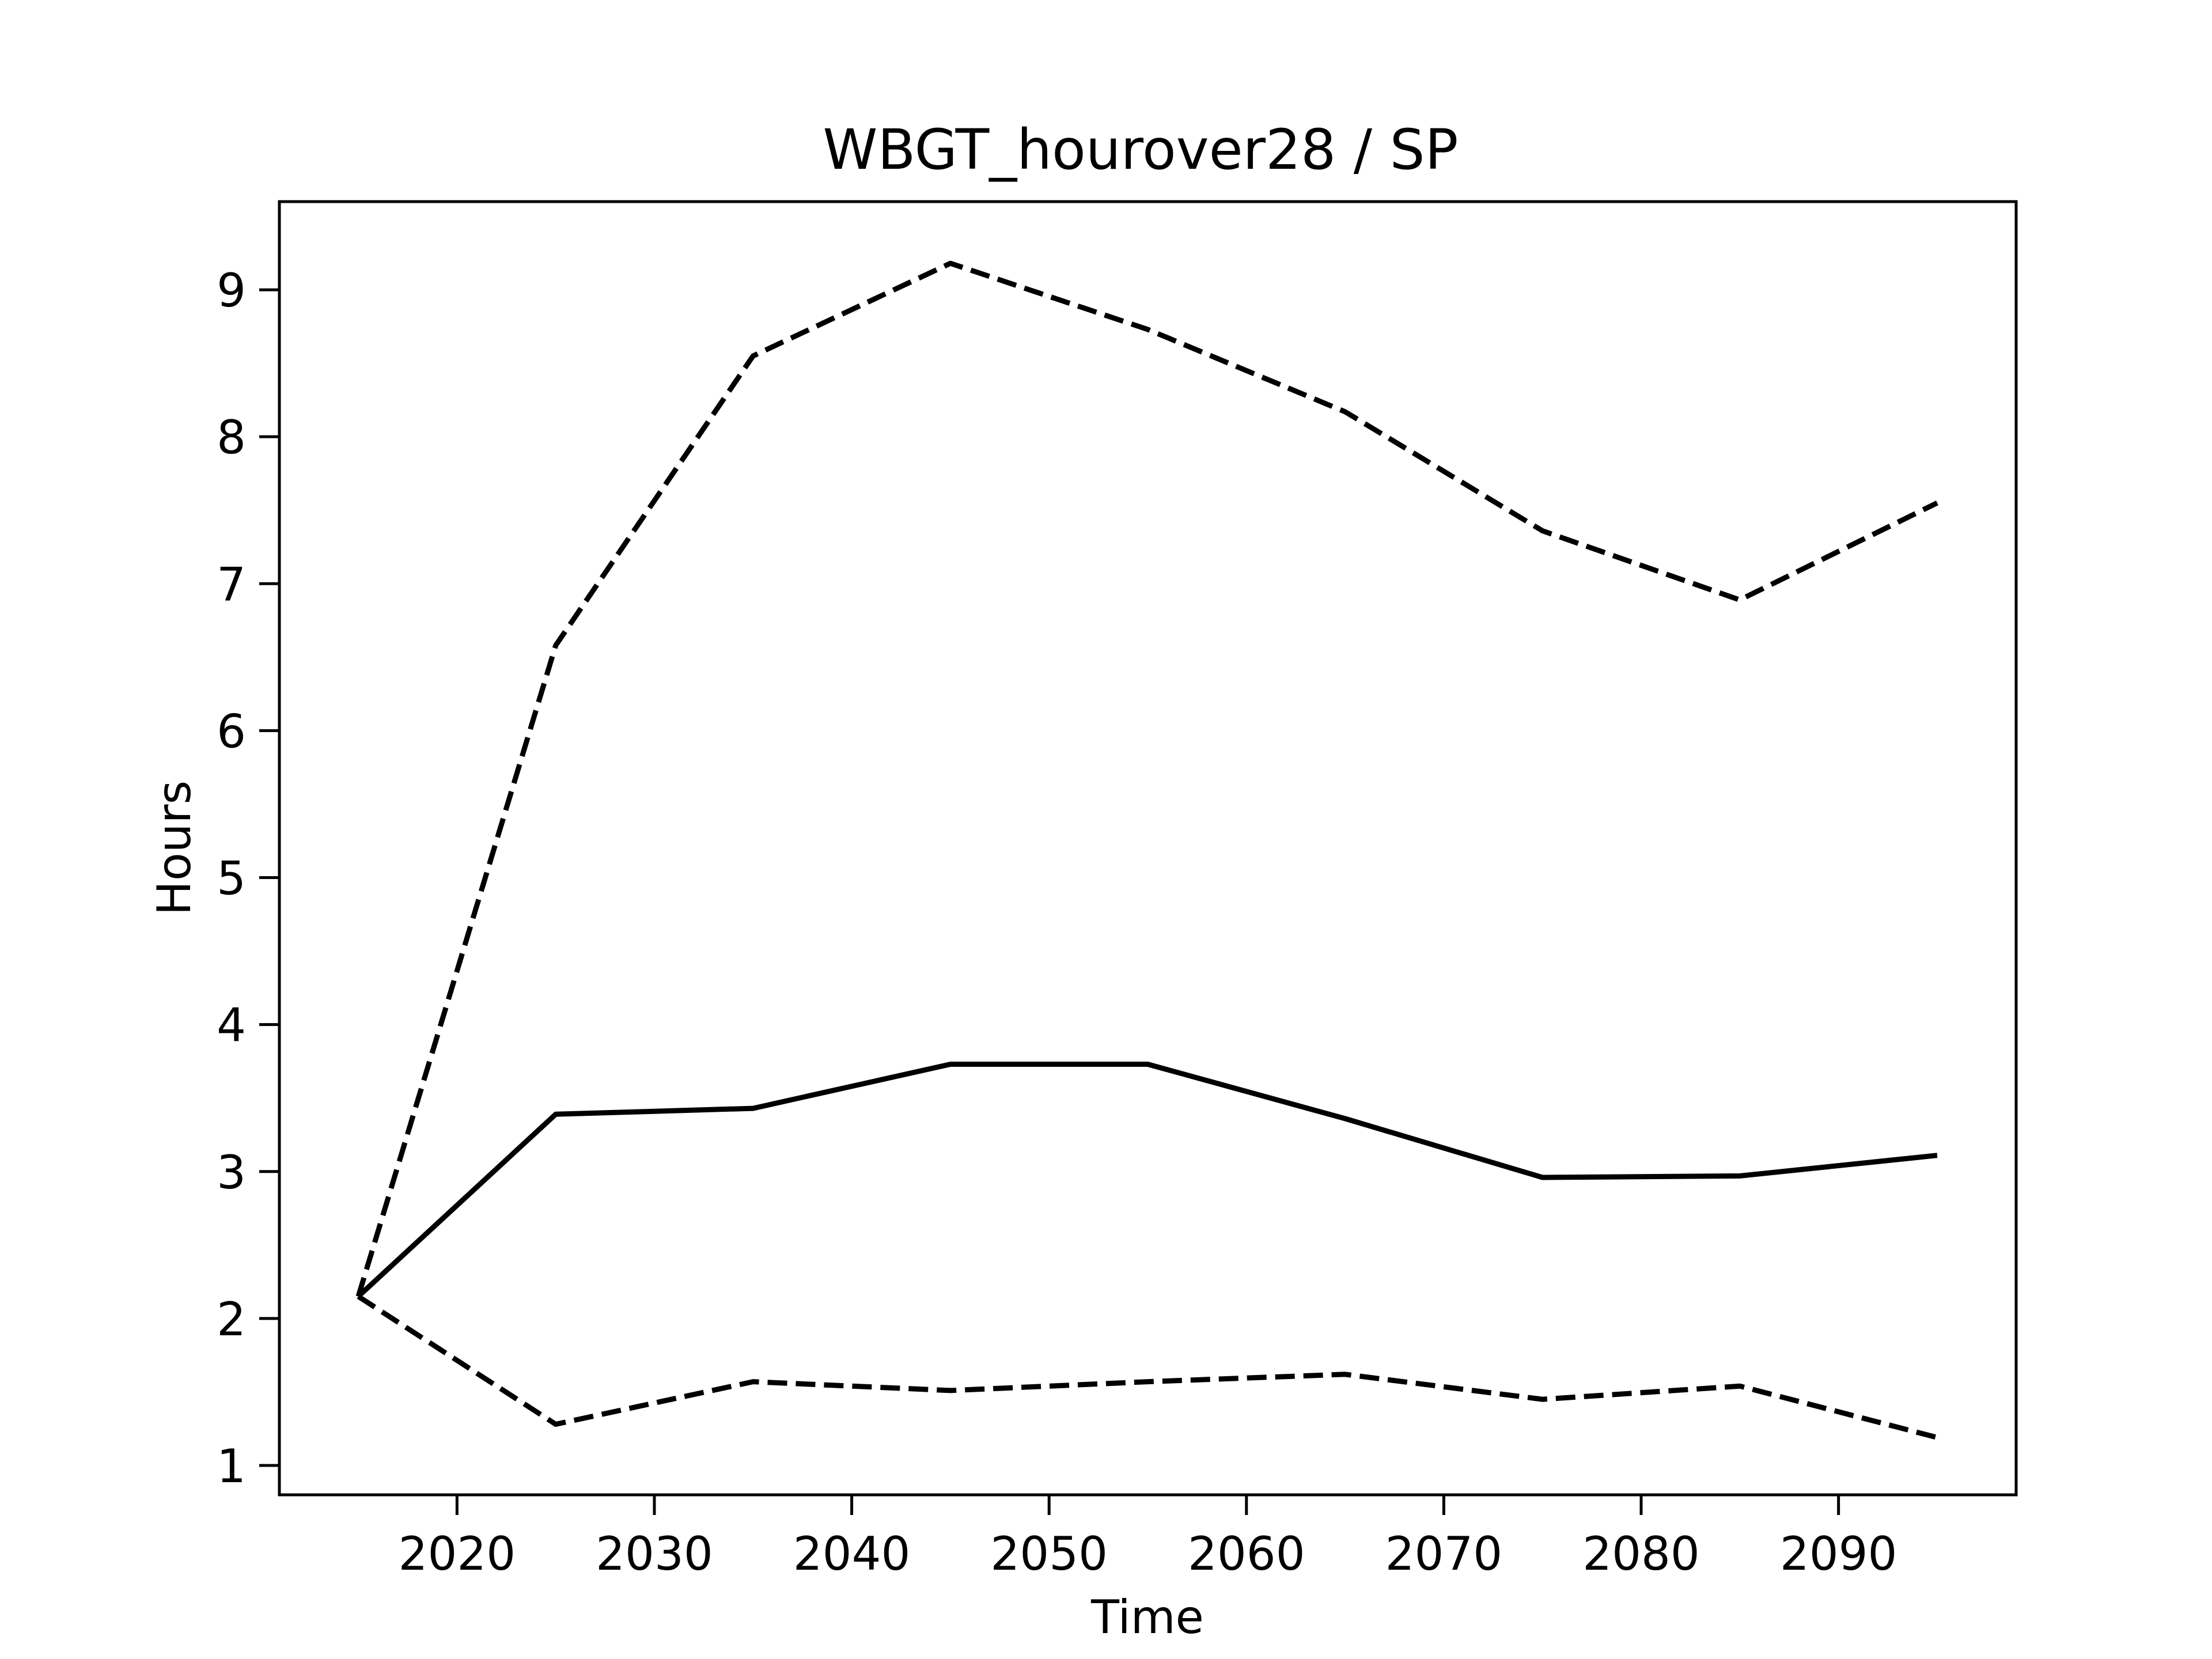 This screenshot has width=2212, height=1659. Describe the element at coordinates (852, 1554) in the screenshot. I see `x-tick-label: 2040` at that location.